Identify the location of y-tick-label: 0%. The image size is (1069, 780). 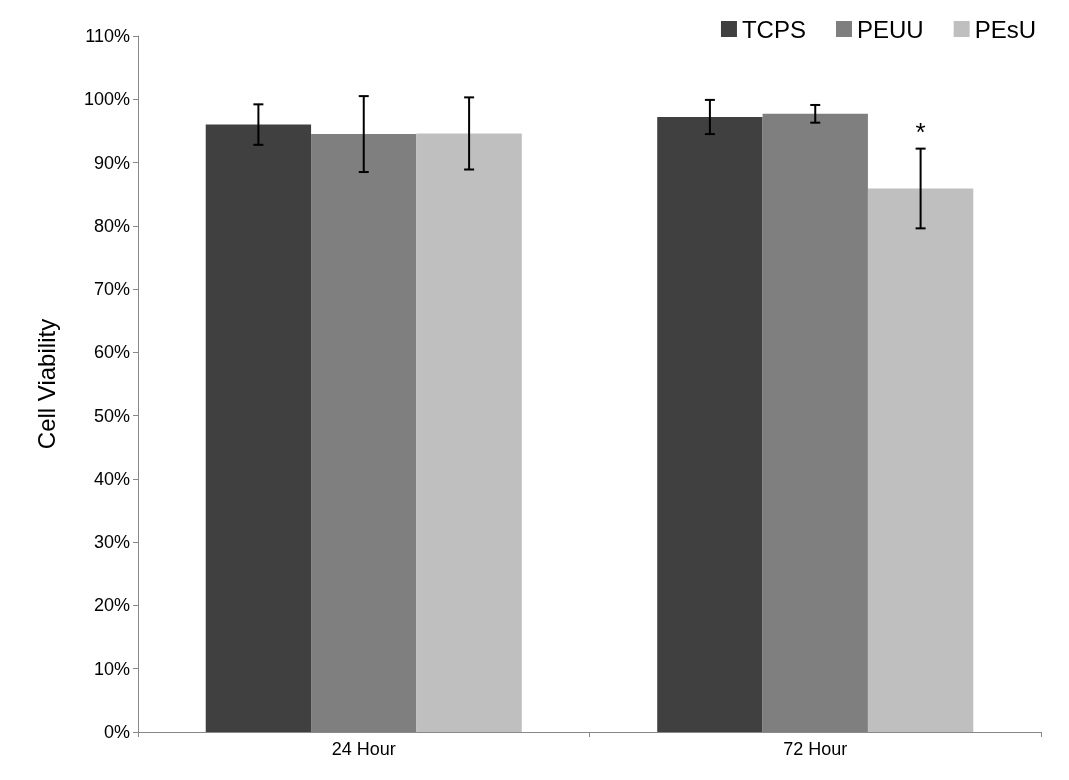
(116, 732).